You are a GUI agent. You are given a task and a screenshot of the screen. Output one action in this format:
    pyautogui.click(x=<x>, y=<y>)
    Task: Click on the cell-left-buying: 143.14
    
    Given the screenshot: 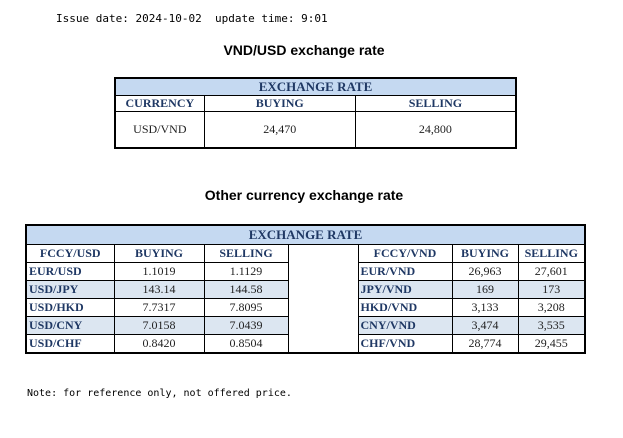 What is the action you would take?
    pyautogui.click(x=159, y=289)
    